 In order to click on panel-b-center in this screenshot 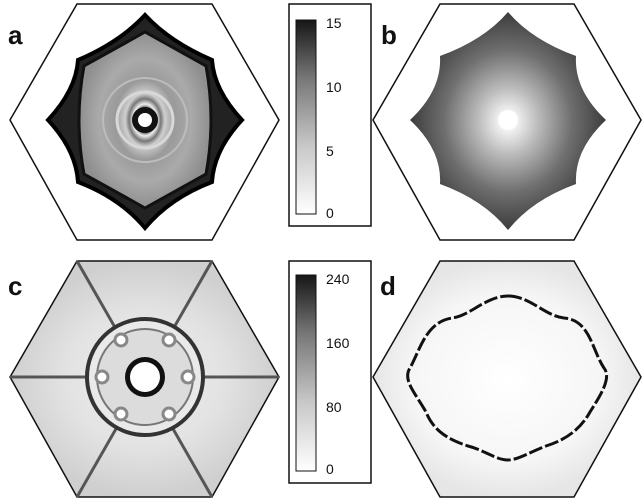, I will do `click(508, 120)`.